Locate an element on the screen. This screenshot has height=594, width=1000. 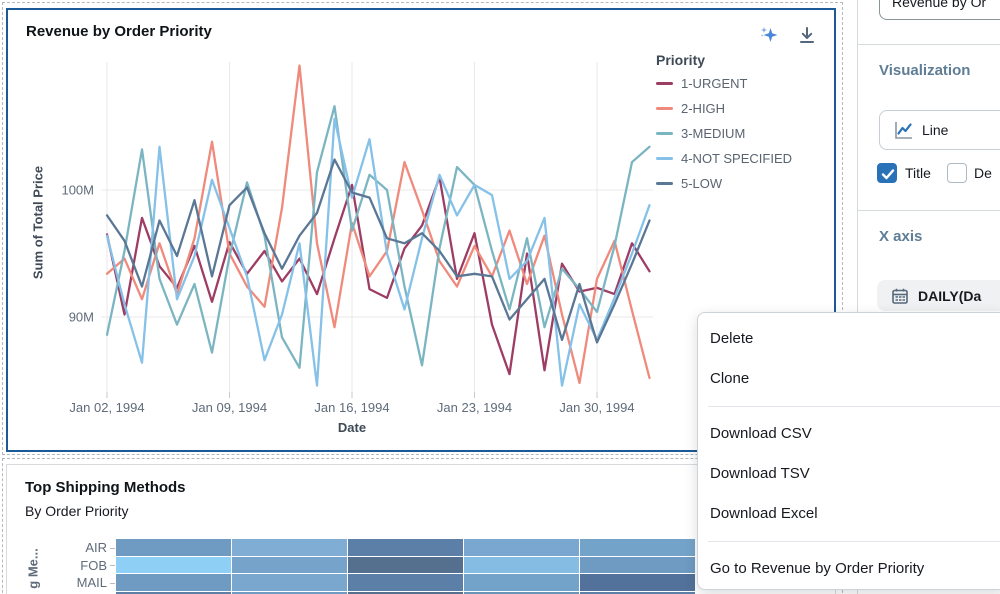
heatmap-row-label: AIR is located at coordinates (96, 547).